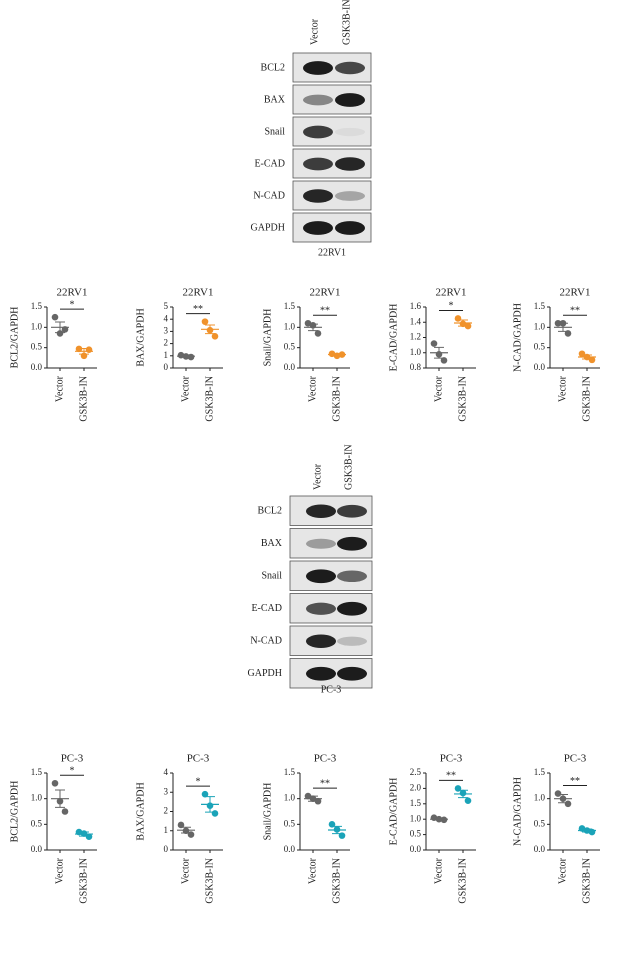 The image size is (620, 960). I want to click on y-tick-label: 1, so click(166, 830).